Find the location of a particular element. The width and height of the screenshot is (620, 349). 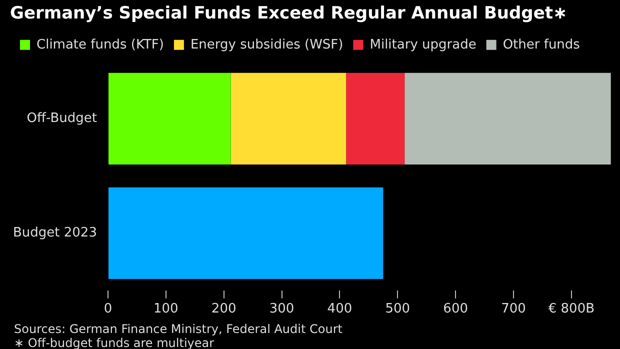

source-note: Sources: German Finance Ministry, Federal Audit Court is located at coordinates (178, 329).